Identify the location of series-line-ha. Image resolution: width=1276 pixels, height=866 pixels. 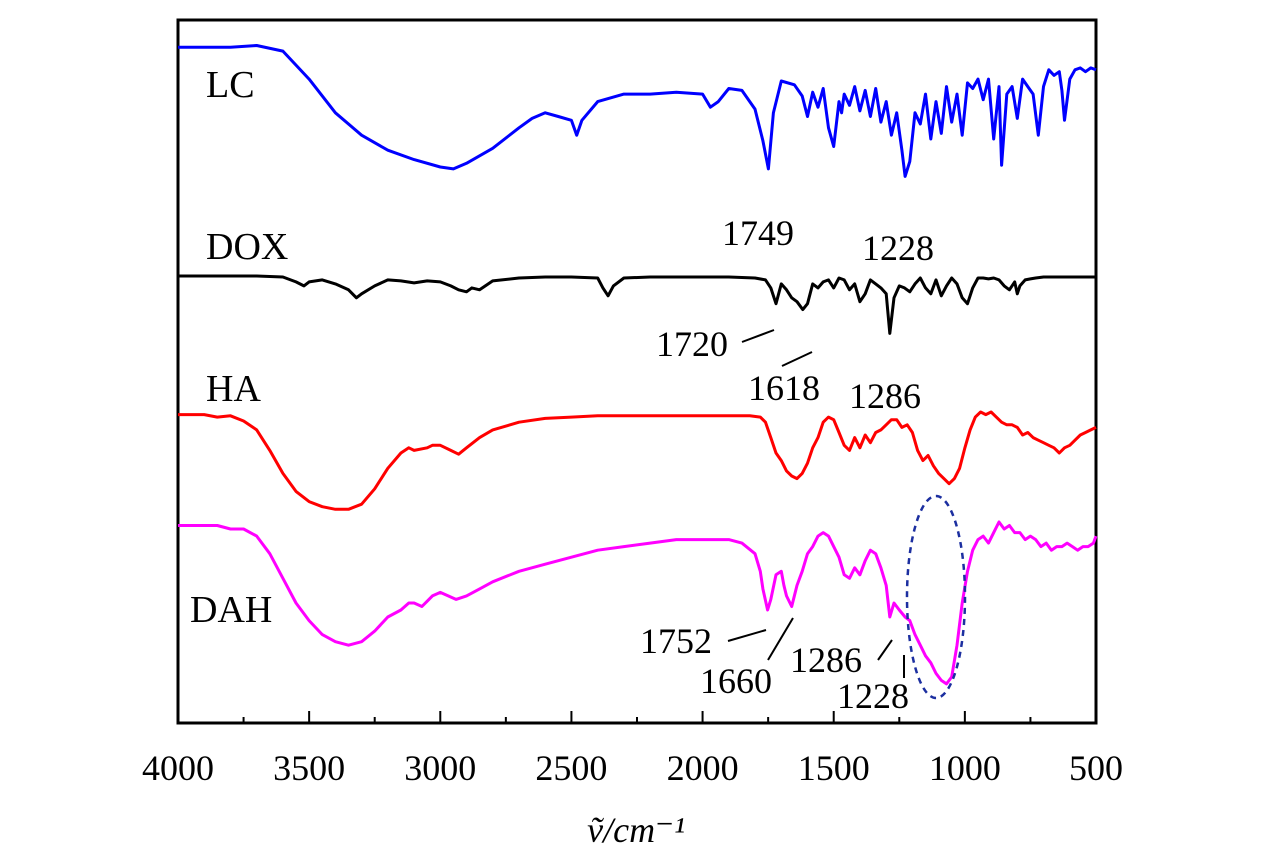
(637, 460).